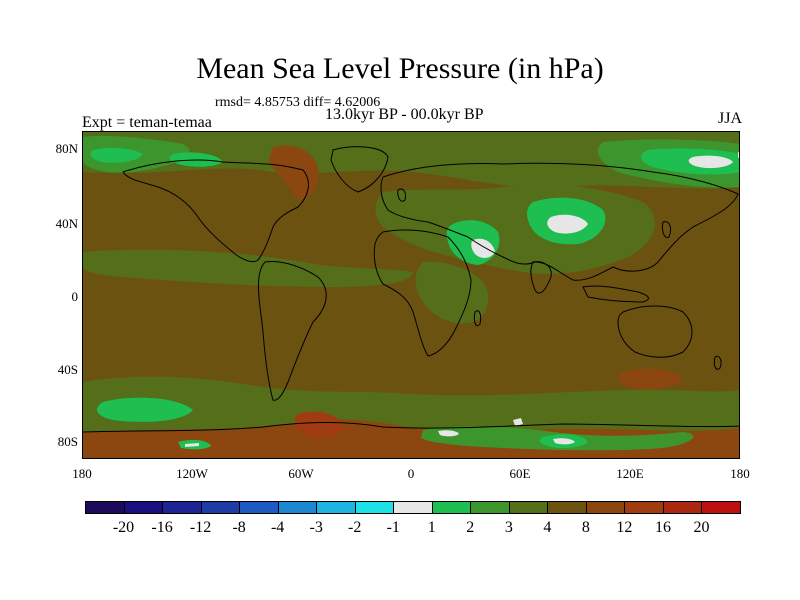 The height and width of the screenshot is (600, 800). Describe the element at coordinates (624, 527) in the screenshot. I see `colorbar-tick-label: 12` at that location.